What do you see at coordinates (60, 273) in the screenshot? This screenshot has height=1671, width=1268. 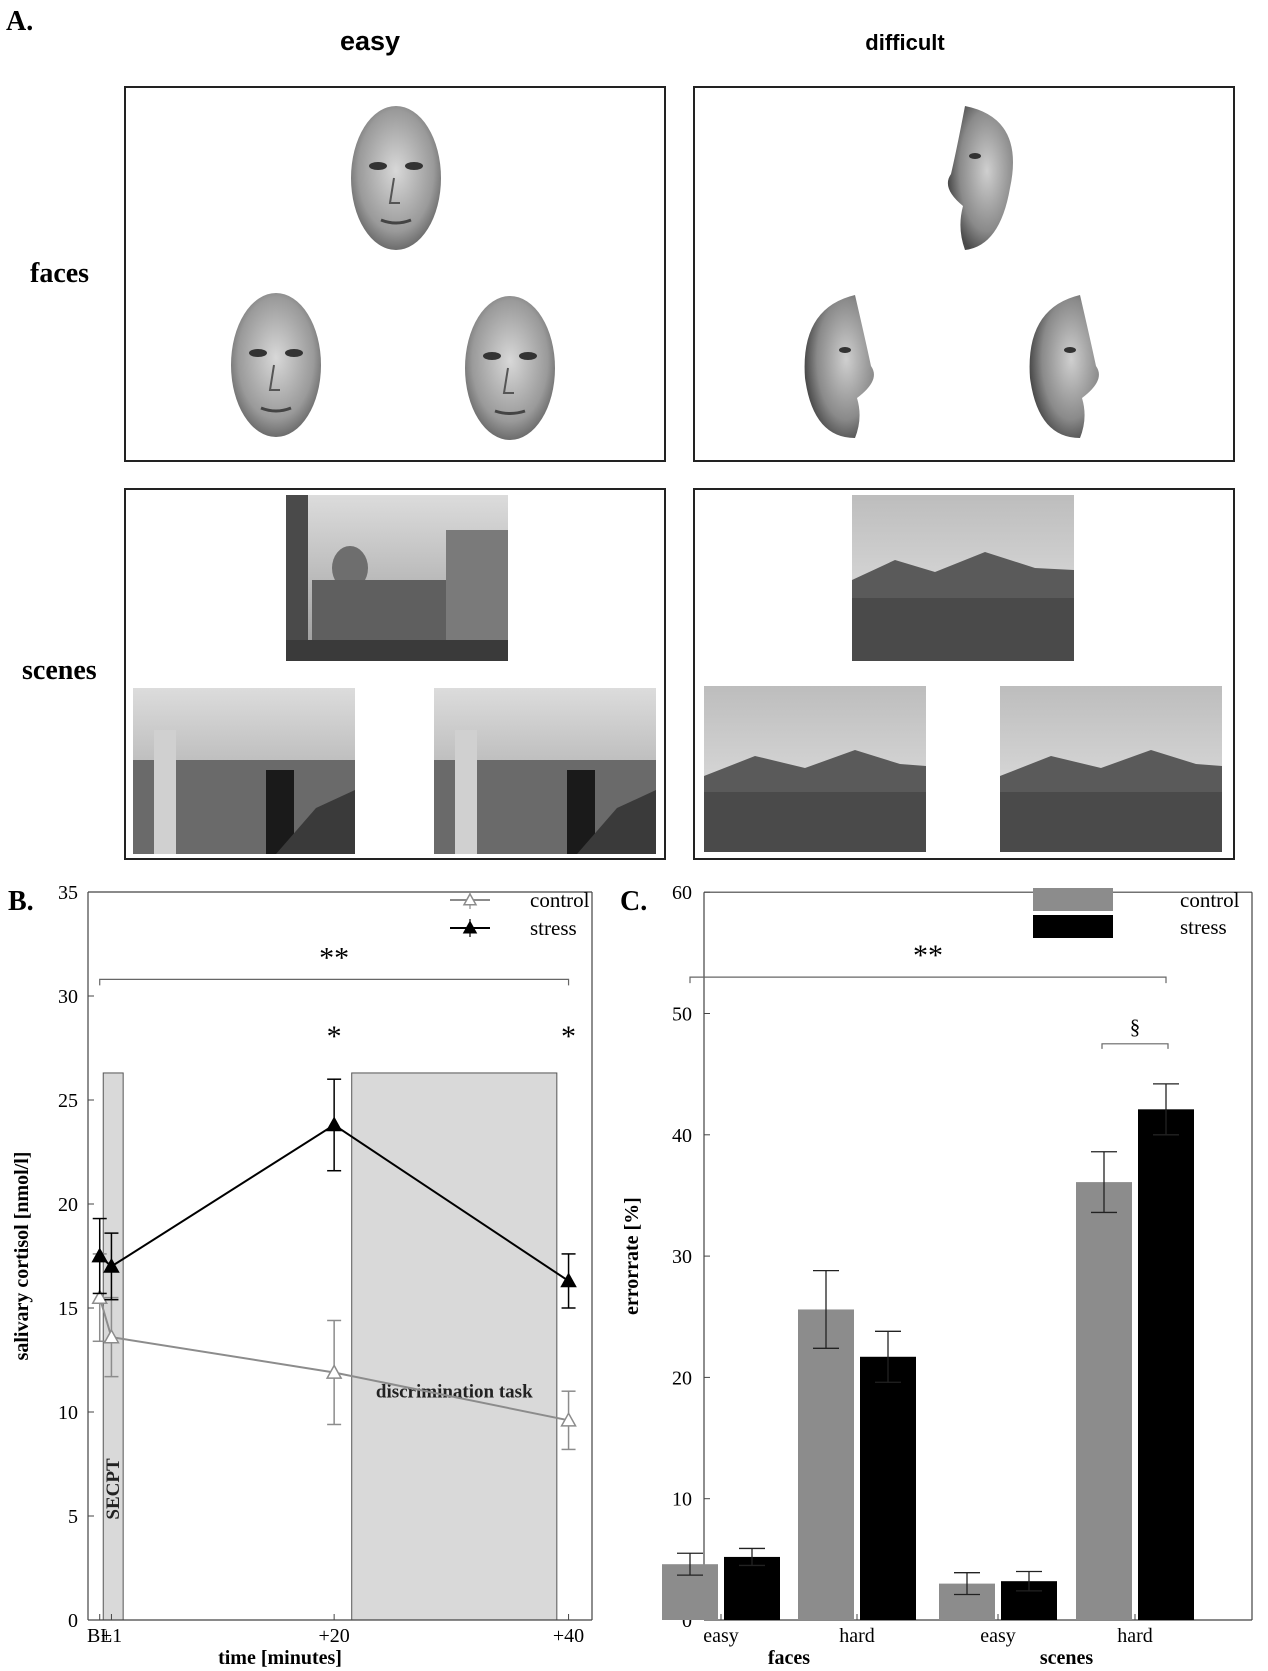 I see `row-head-faces: faces` at bounding box center [60, 273].